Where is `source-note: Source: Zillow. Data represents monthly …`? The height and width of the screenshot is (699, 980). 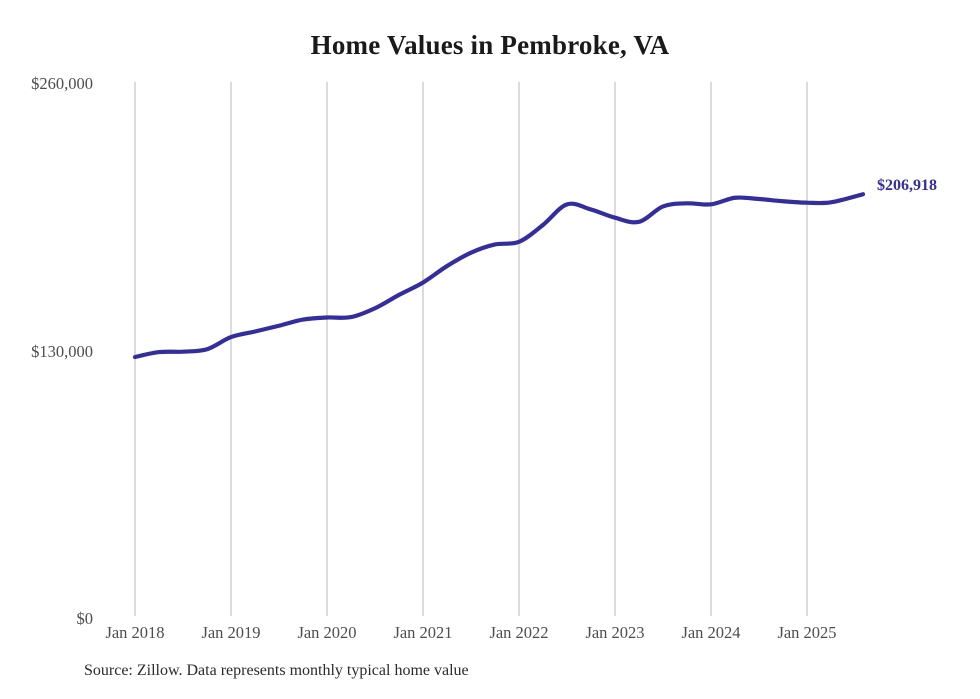
source-note: Source: Zillow. Data represents monthly … is located at coordinates (276, 670).